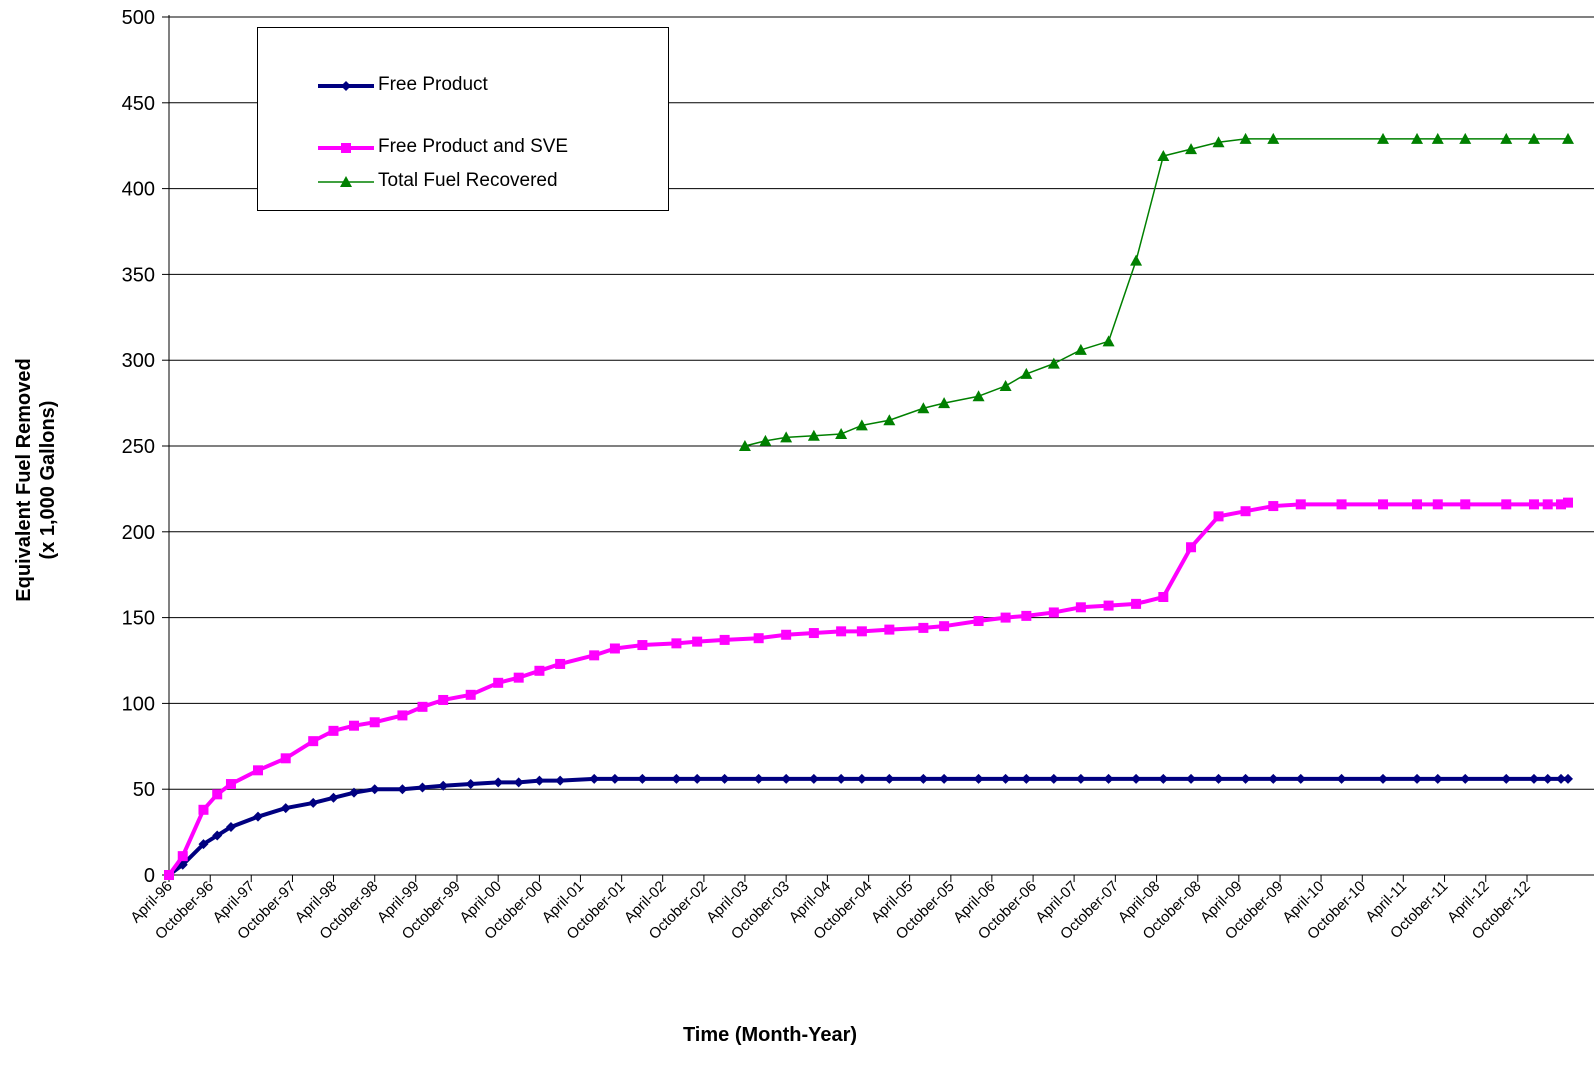 The image size is (1594, 1071). What do you see at coordinates (770, 1035) in the screenshot?
I see `x-axis-label: Time (Month-Year)` at bounding box center [770, 1035].